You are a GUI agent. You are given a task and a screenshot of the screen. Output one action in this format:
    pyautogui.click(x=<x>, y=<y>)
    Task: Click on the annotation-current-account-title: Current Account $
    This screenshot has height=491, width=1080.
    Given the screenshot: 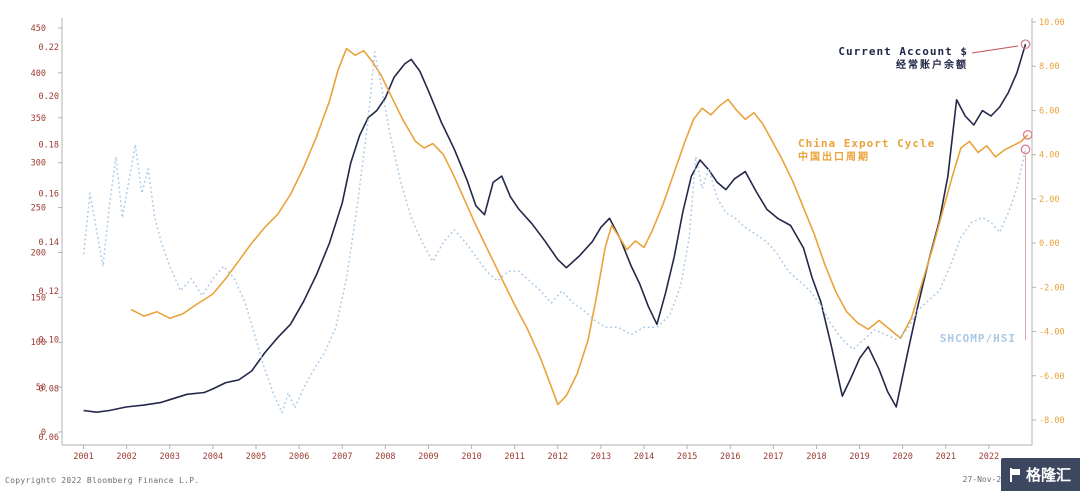 What is the action you would take?
    pyautogui.click(x=903, y=51)
    